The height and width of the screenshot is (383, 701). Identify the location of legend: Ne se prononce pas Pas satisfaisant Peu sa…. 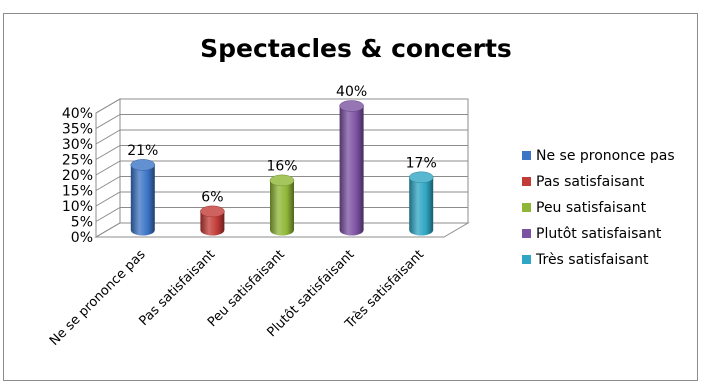
(598, 208).